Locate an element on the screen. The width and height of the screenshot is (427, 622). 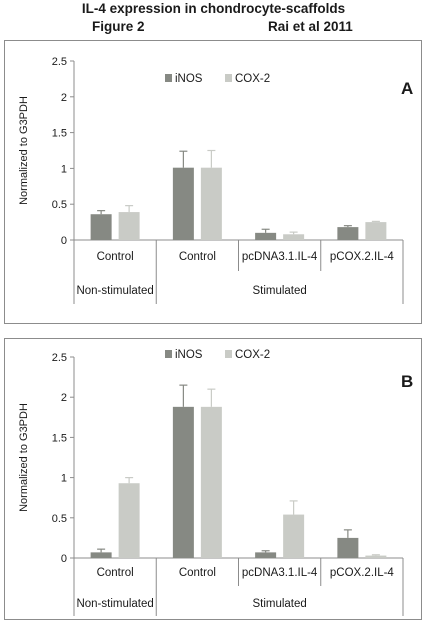
panel-label: A is located at coordinates (407, 88).